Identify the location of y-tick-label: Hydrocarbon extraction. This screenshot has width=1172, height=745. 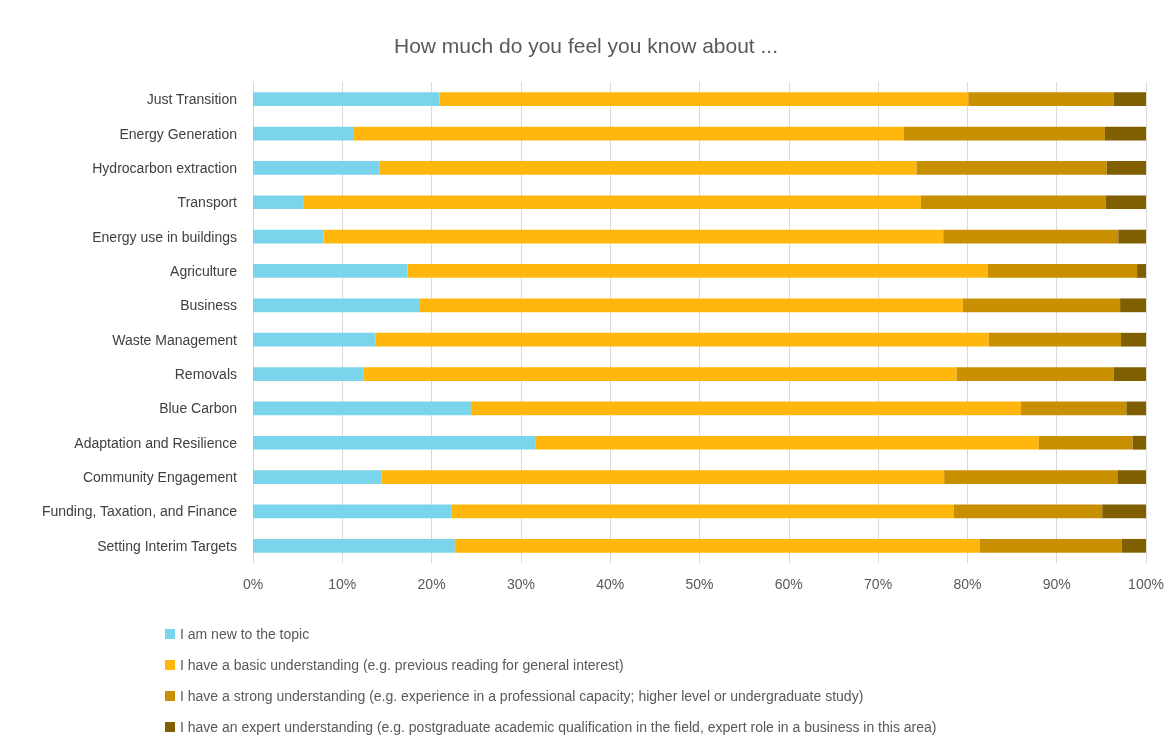
(164, 167).